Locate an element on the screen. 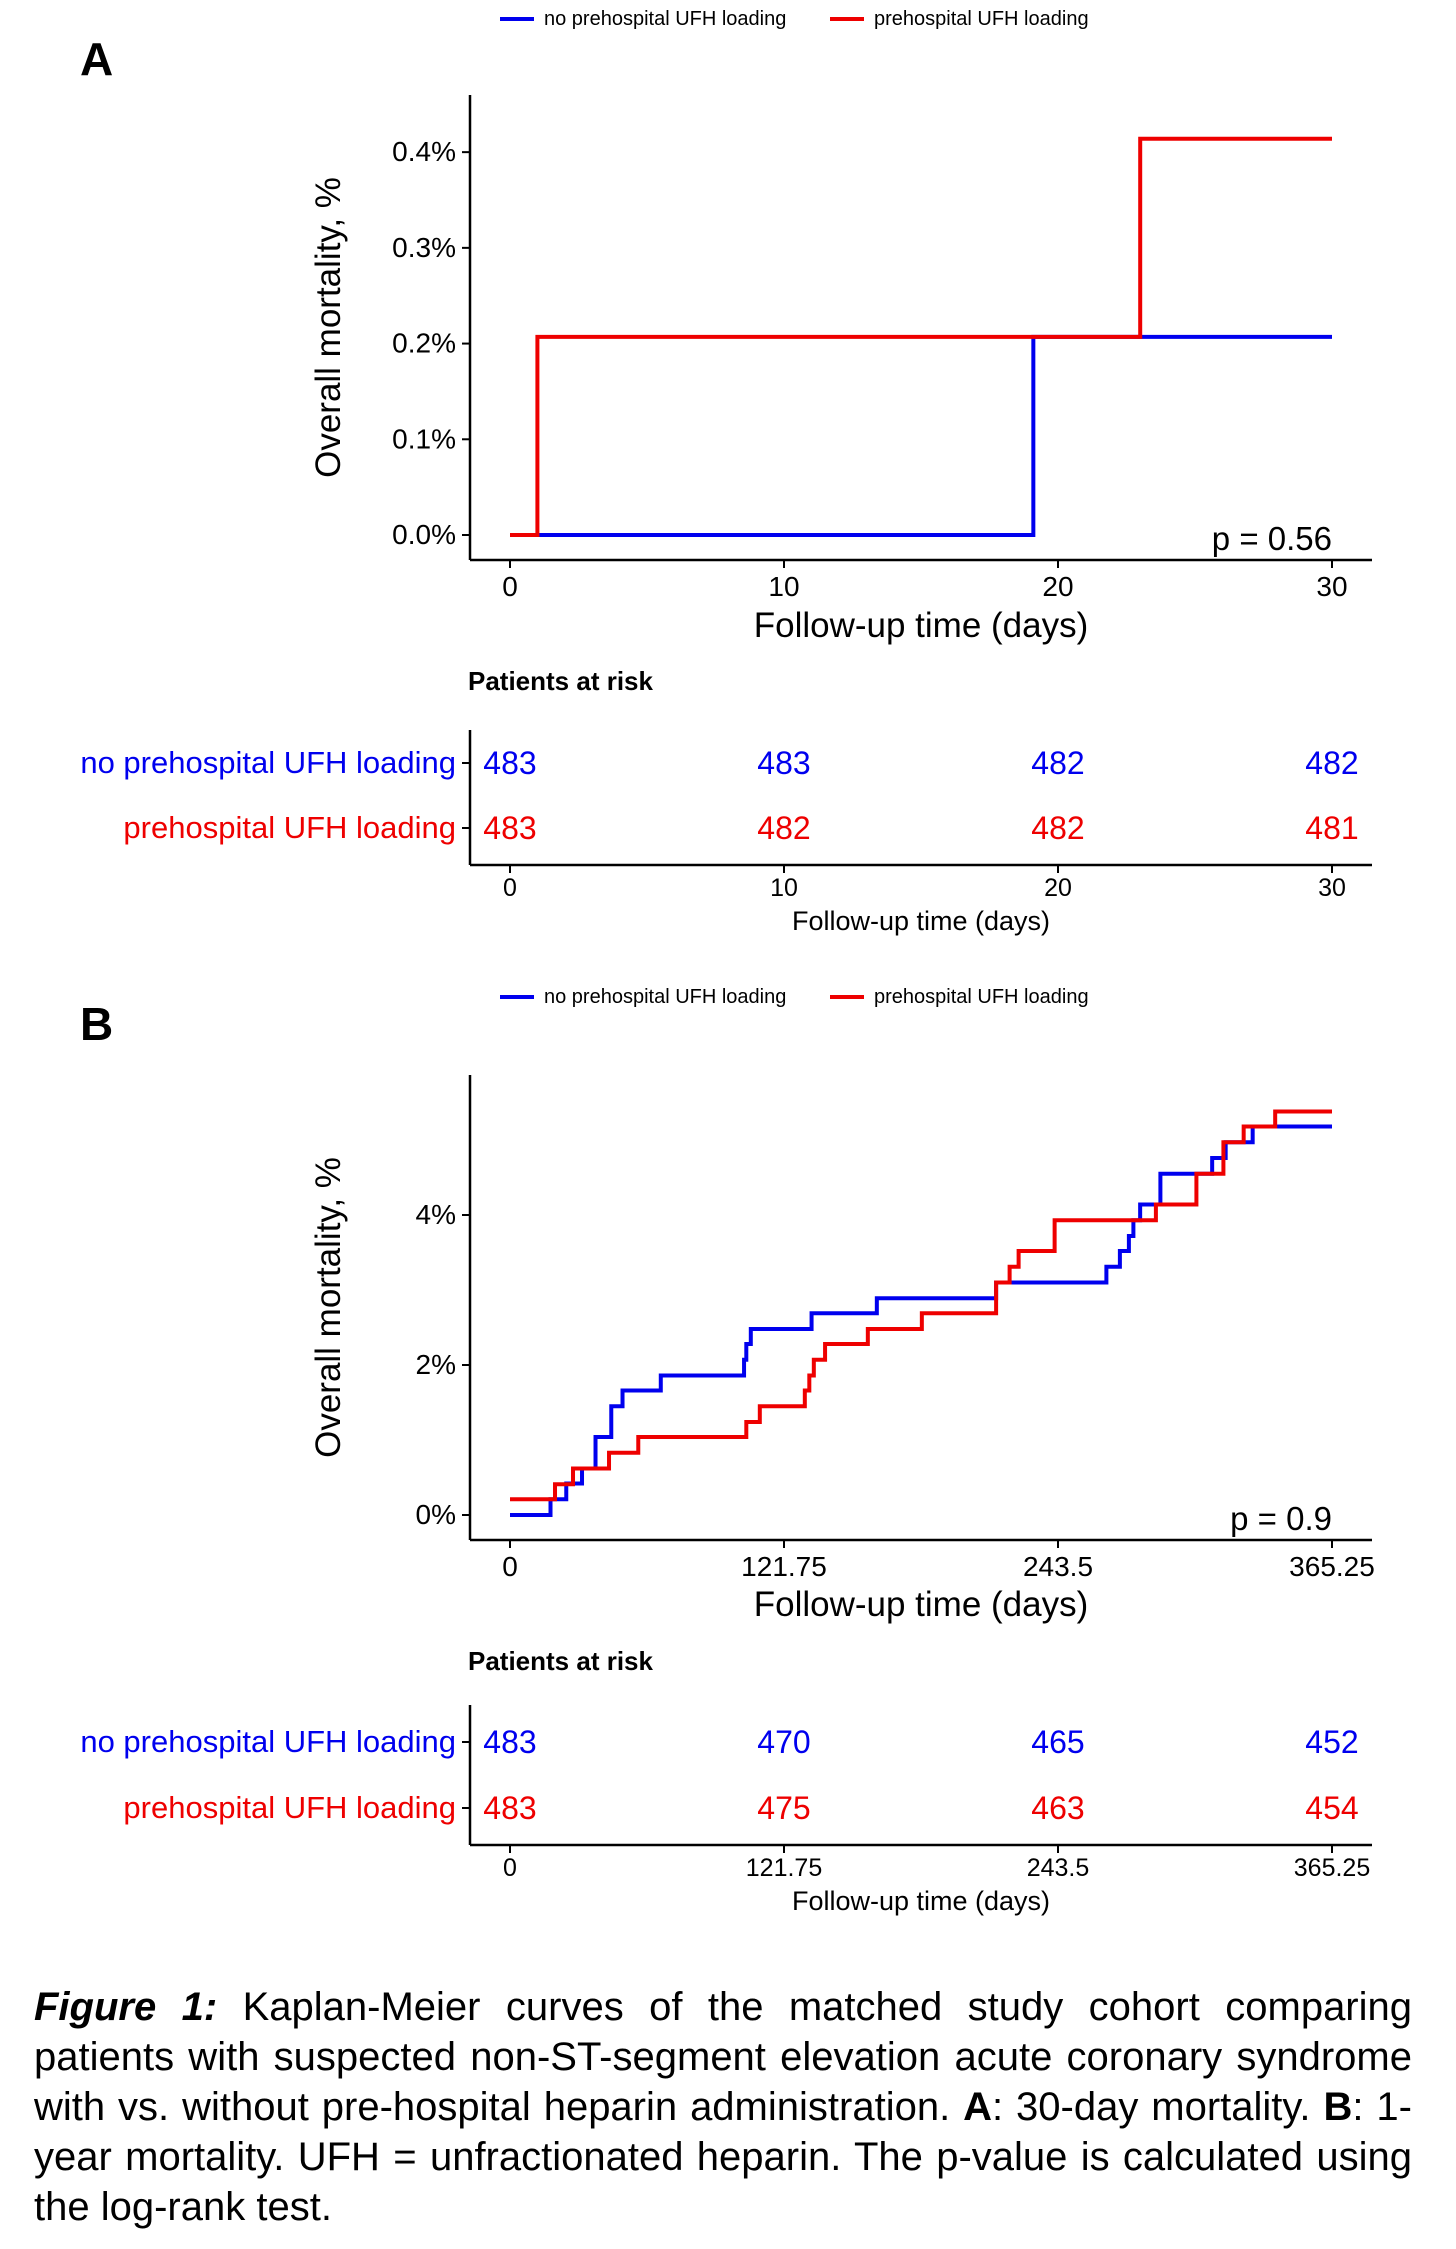 This screenshot has height=2249, width=1456. panel-a-y-tick-label: 0.3% is located at coordinates (424, 247).